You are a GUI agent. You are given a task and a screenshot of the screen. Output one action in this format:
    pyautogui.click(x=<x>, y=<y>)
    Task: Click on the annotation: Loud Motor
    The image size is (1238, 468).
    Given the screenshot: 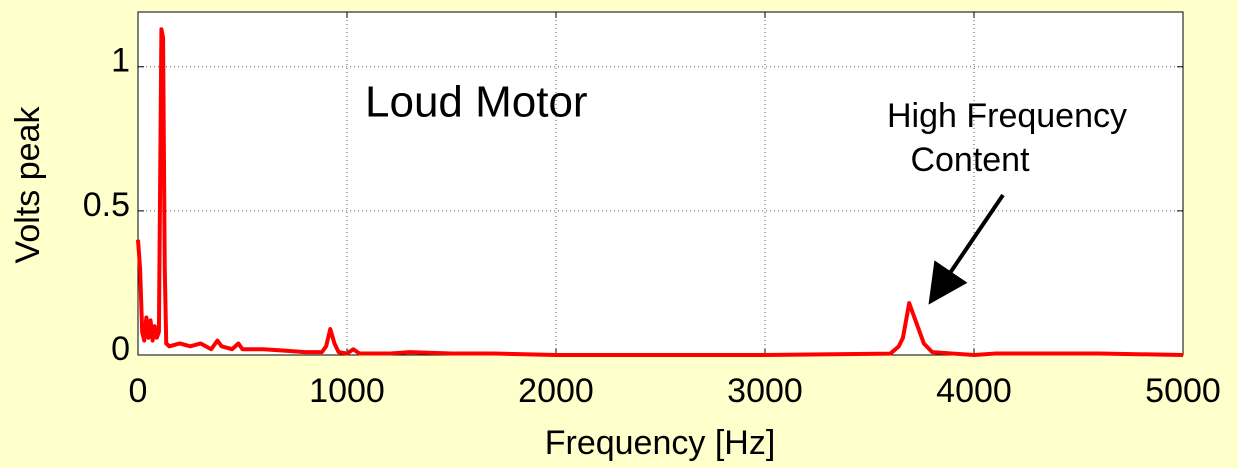 What is the action you would take?
    pyautogui.click(x=476, y=102)
    